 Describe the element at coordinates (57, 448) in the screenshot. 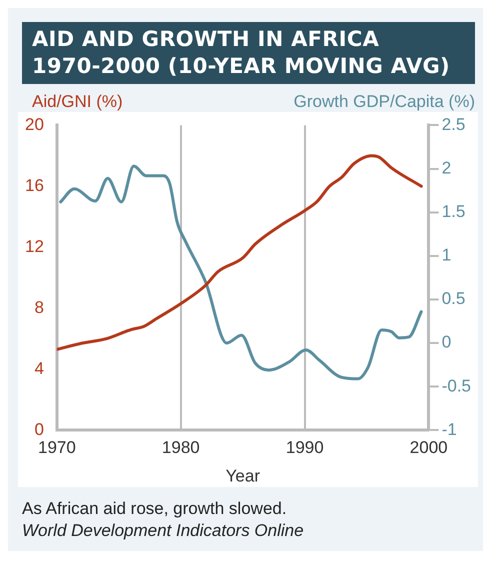

I see `x-tick-label: 1970` at that location.